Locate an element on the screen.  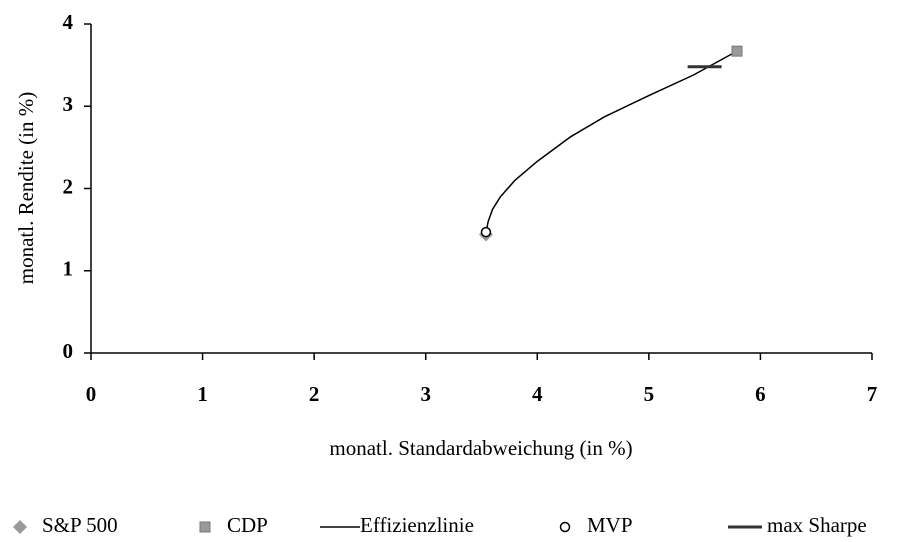
x-tick-label: 6 is located at coordinates (760, 394).